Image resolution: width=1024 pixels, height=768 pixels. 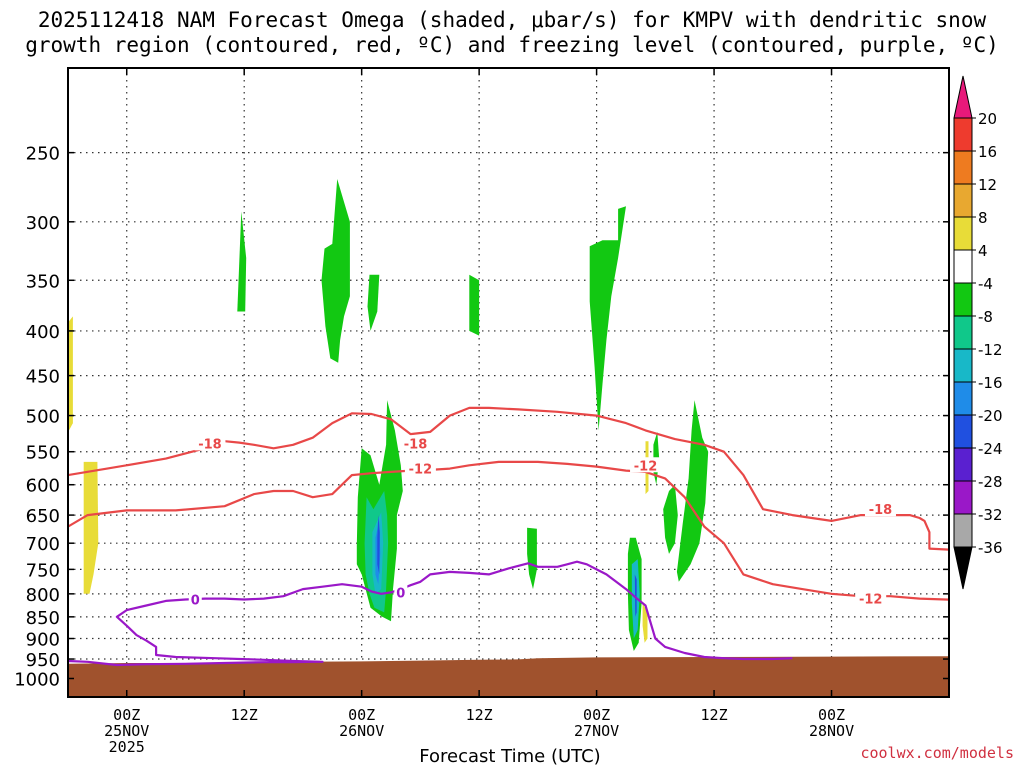 What do you see at coordinates (987, 119) in the screenshot?
I see `colorbar-tick-label: 20` at bounding box center [987, 119].